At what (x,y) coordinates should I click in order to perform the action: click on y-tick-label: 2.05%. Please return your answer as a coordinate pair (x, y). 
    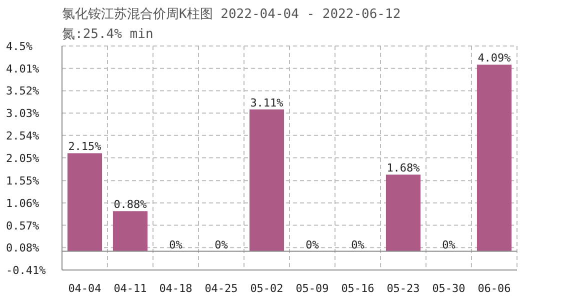
    Looking at the image, I should click on (23, 158).